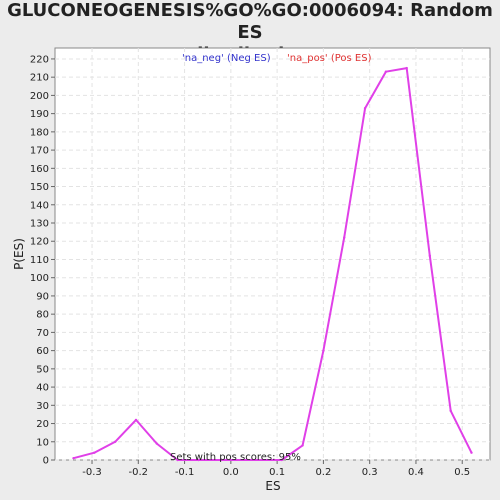 This screenshot has height=500, width=500. What do you see at coordinates (39, 187) in the screenshot?
I see `y-tick-label: 150` at bounding box center [39, 187].